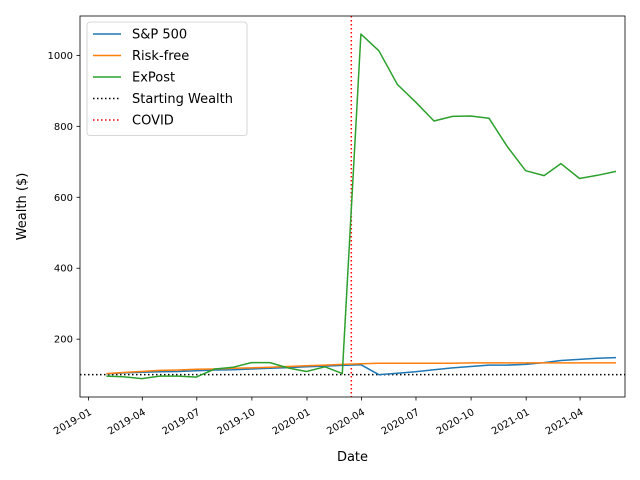  I want to click on y-tick-label: 400, so click(63, 269).